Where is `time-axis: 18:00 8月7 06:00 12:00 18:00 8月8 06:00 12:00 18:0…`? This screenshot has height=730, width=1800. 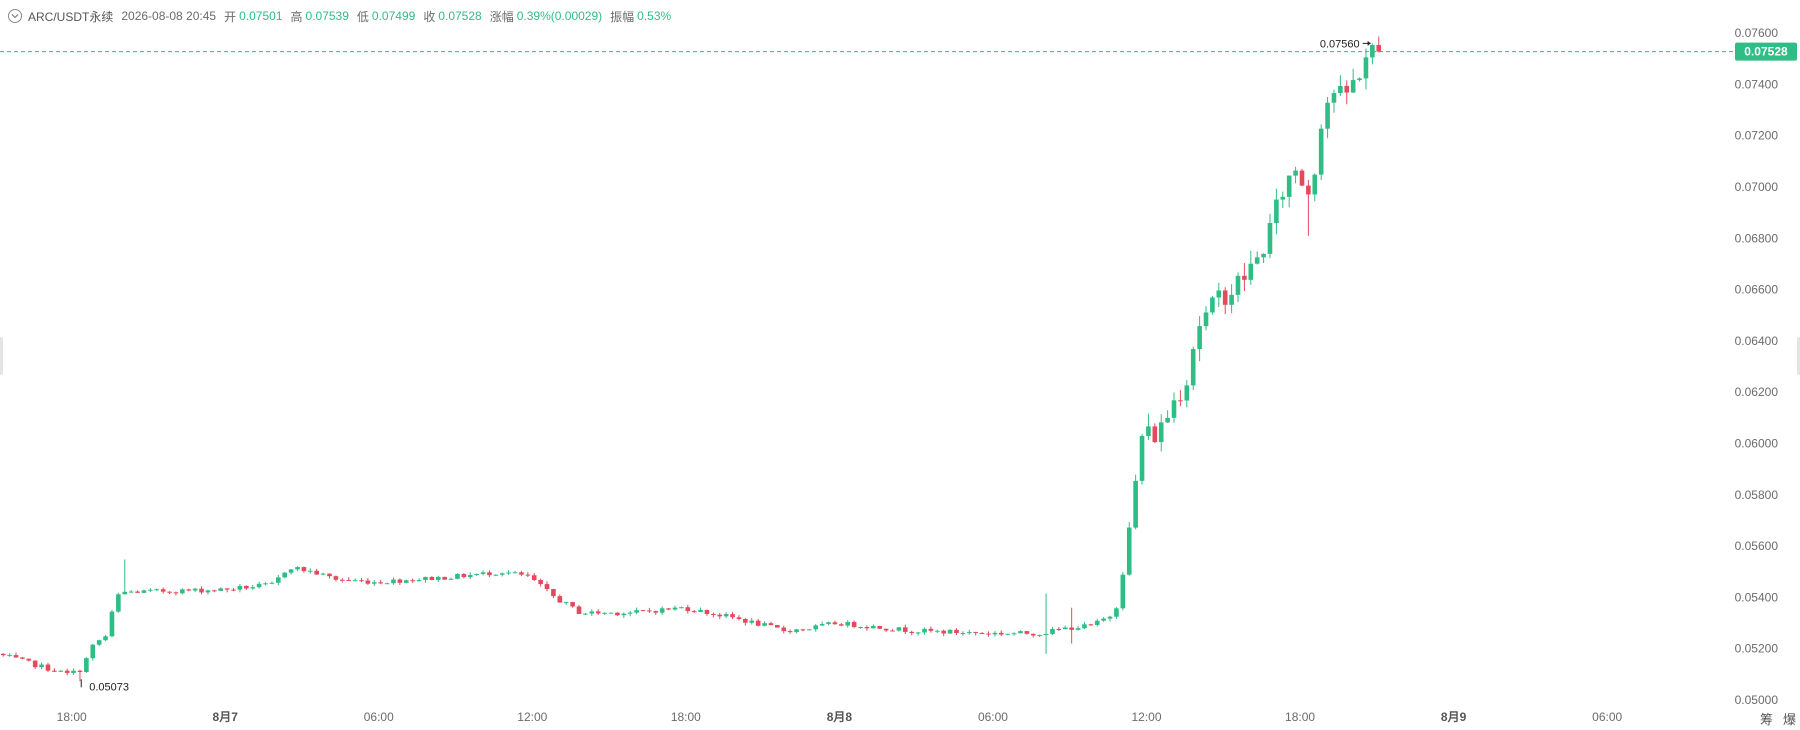
time-axis: 18:00 8月7 06:00 12:00 18:00 8月8 06:00 12:00 18:0… is located at coordinates (840, 717).